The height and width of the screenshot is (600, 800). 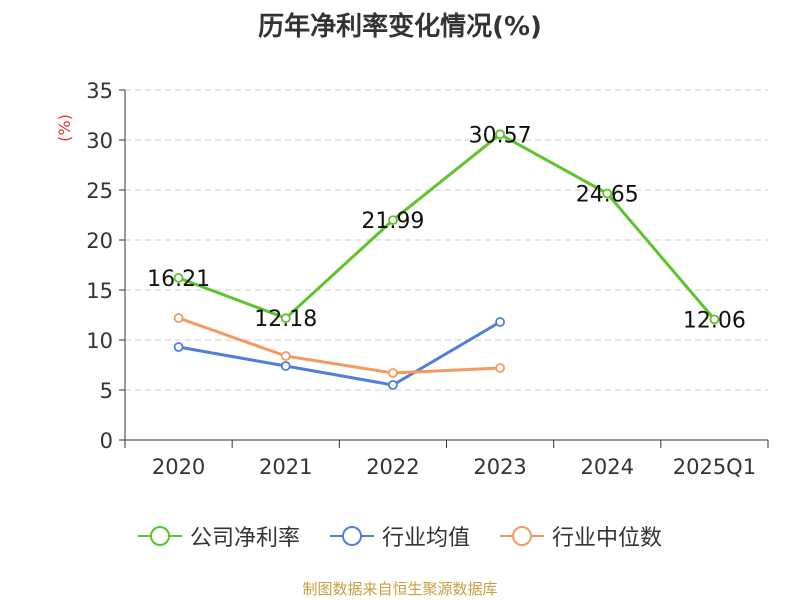 What do you see at coordinates (64, 128) in the screenshot?
I see `y-axis-label: (%)` at bounding box center [64, 128].